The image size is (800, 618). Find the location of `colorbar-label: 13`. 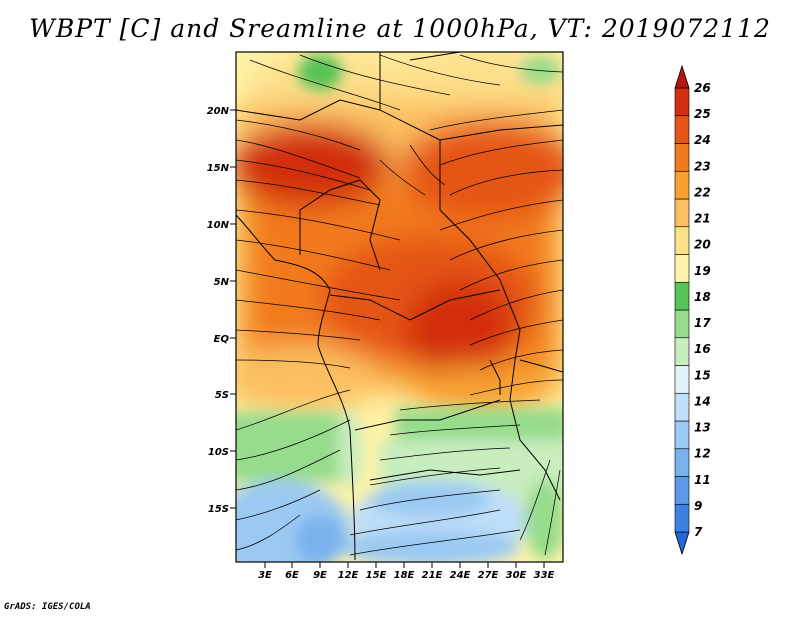

colorbar-label: 13 is located at coordinates (702, 428).